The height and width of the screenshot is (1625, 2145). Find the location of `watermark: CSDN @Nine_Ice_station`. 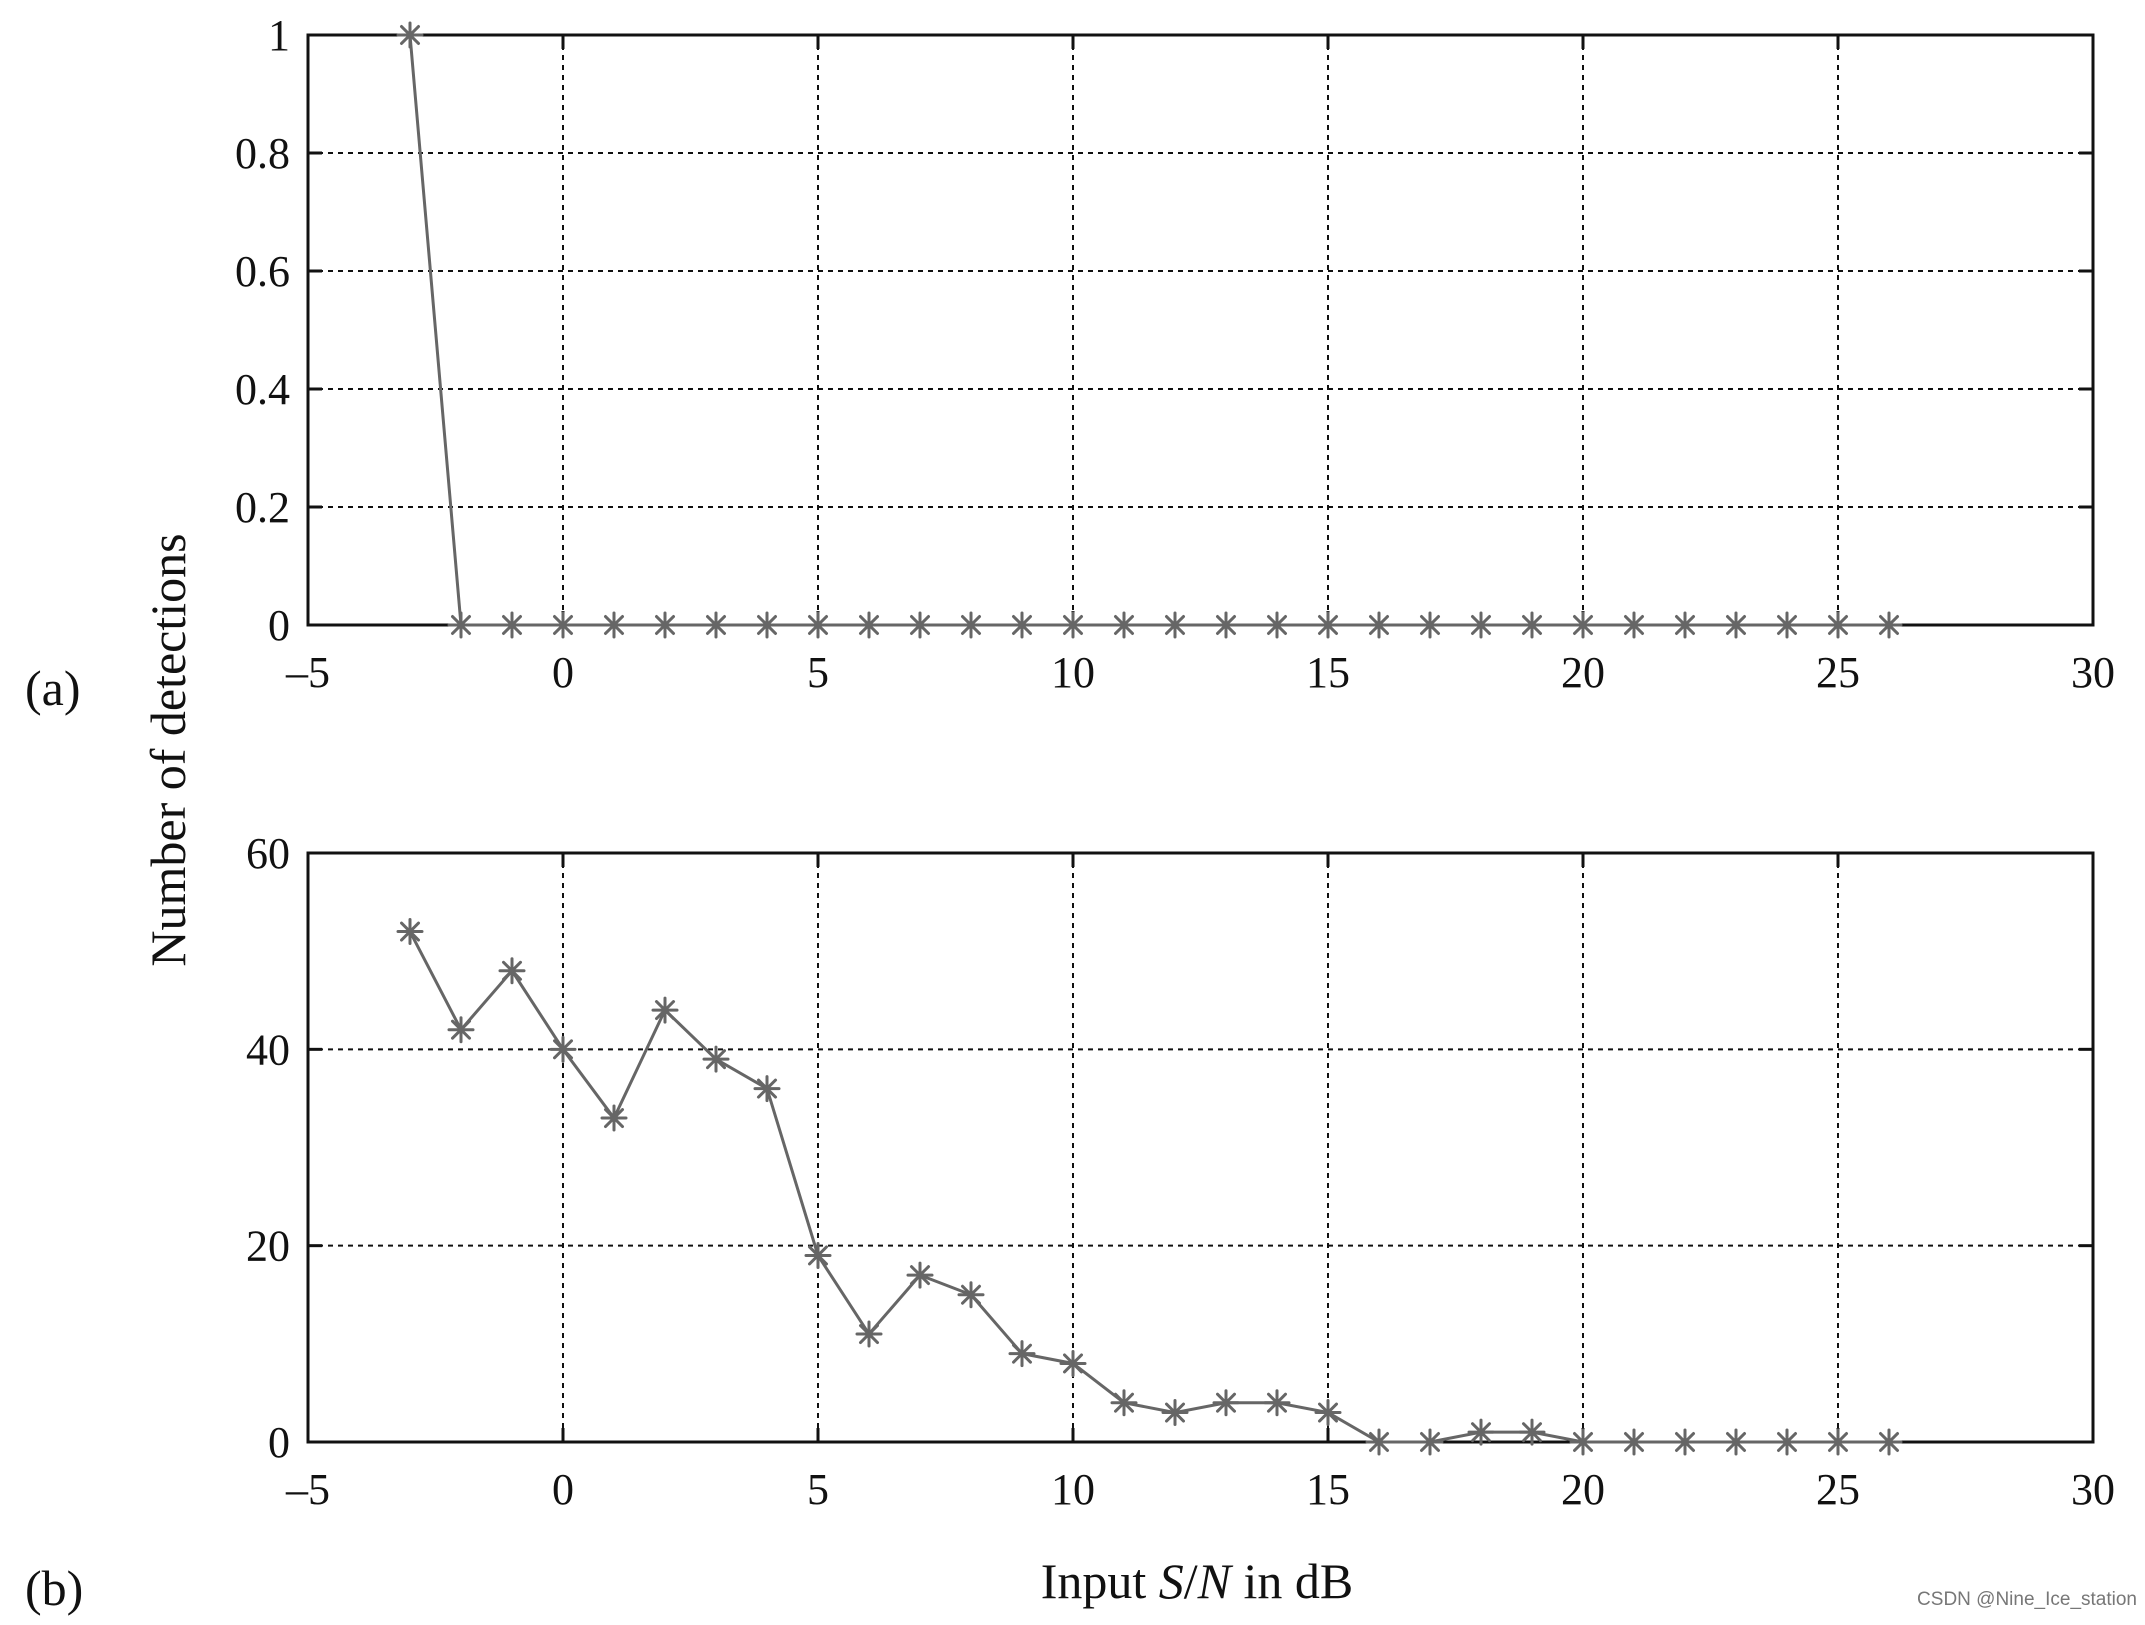

watermark: CSDN @Nine_Ice_station is located at coordinates (2027, 1599).